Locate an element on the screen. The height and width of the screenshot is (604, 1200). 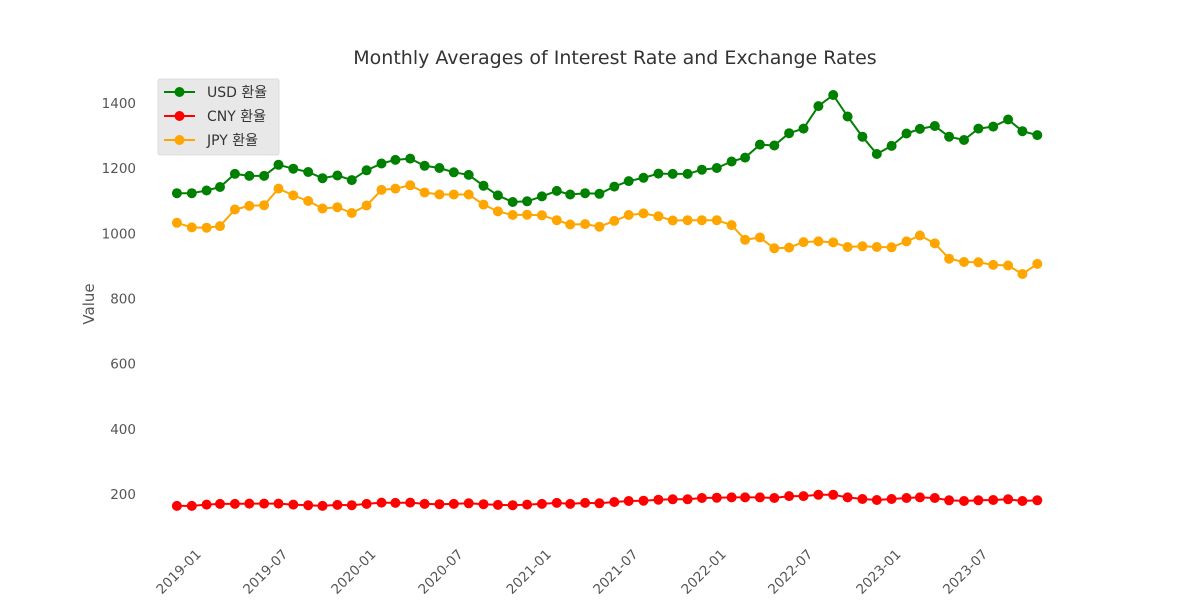
series-line is located at coordinates (607, 148).